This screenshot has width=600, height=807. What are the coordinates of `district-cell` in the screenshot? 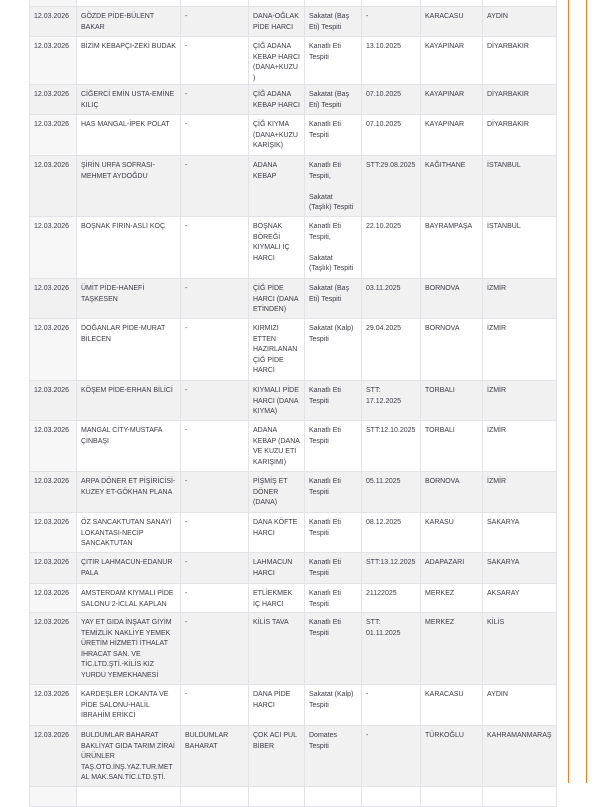 It's located at (451, 796).